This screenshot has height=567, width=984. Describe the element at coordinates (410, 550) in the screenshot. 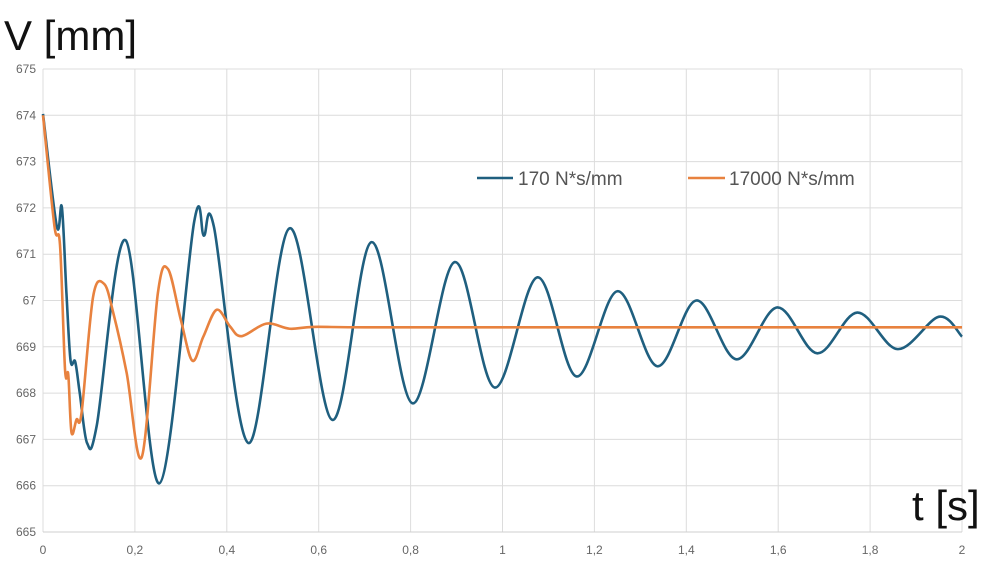

I see `x-tick-label: 0,8` at that location.